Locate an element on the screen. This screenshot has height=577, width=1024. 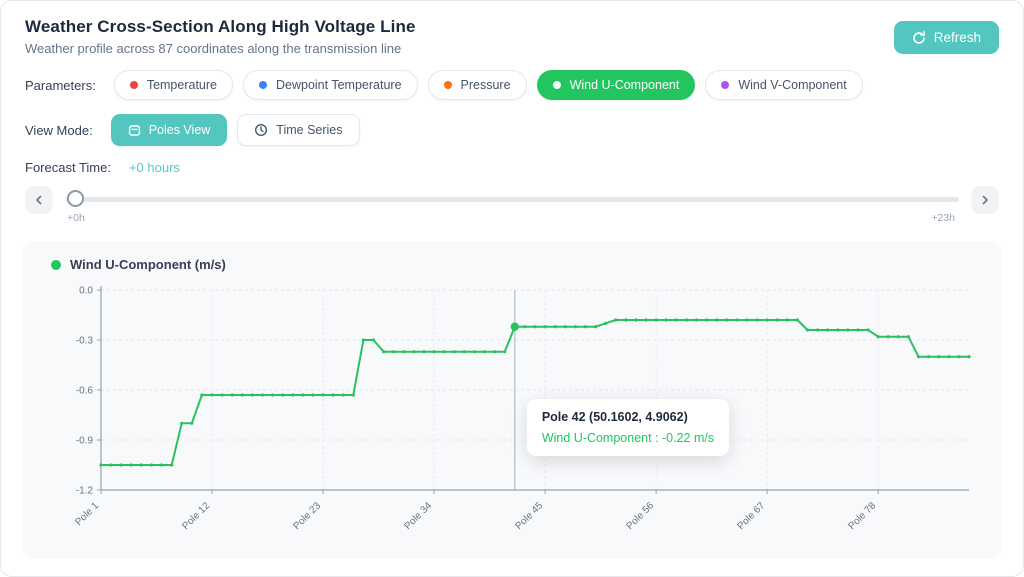
param-pill-dewpoint-temperature: Dewpoint Temperature is located at coordinates (330, 85).